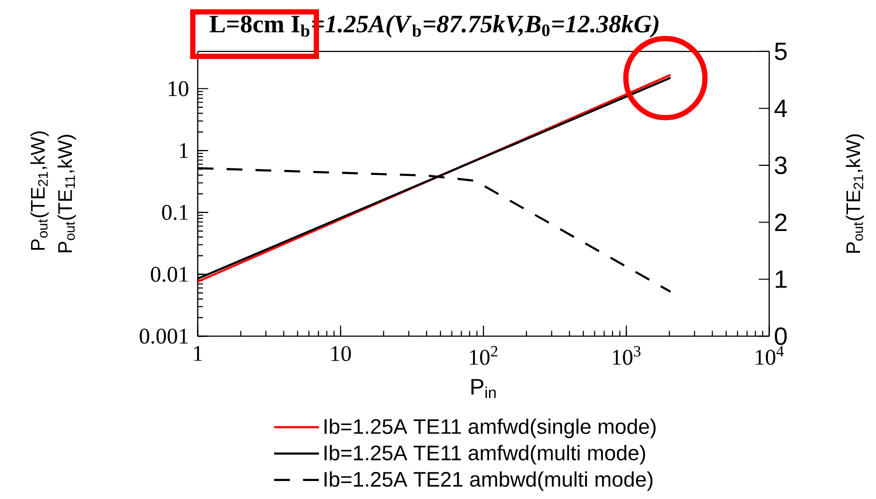  Describe the element at coordinates (488, 481) in the screenshot. I see `legend-label: Ib=1.25A TE21 ambwd(multi mode)` at that location.